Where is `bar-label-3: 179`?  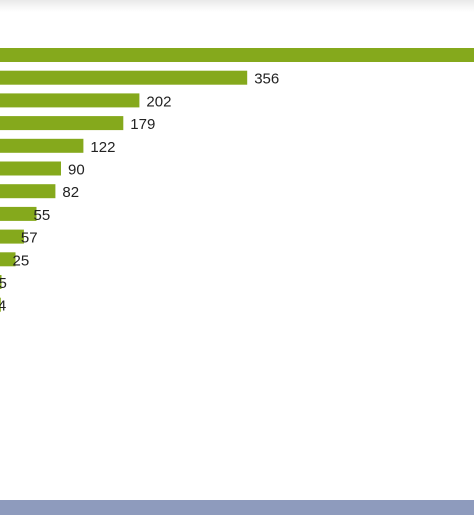 bar-label-3: 179 is located at coordinates (142, 124).